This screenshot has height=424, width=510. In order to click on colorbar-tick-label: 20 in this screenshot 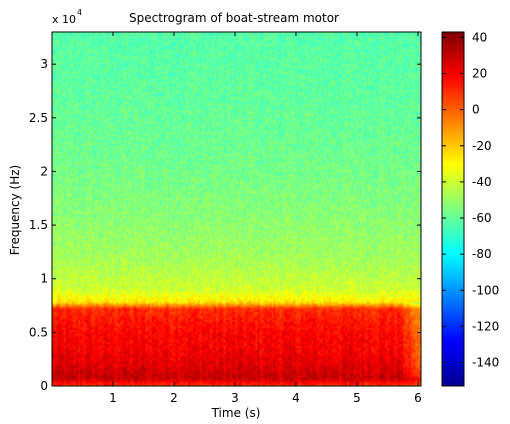, I will do `click(479, 74)`.